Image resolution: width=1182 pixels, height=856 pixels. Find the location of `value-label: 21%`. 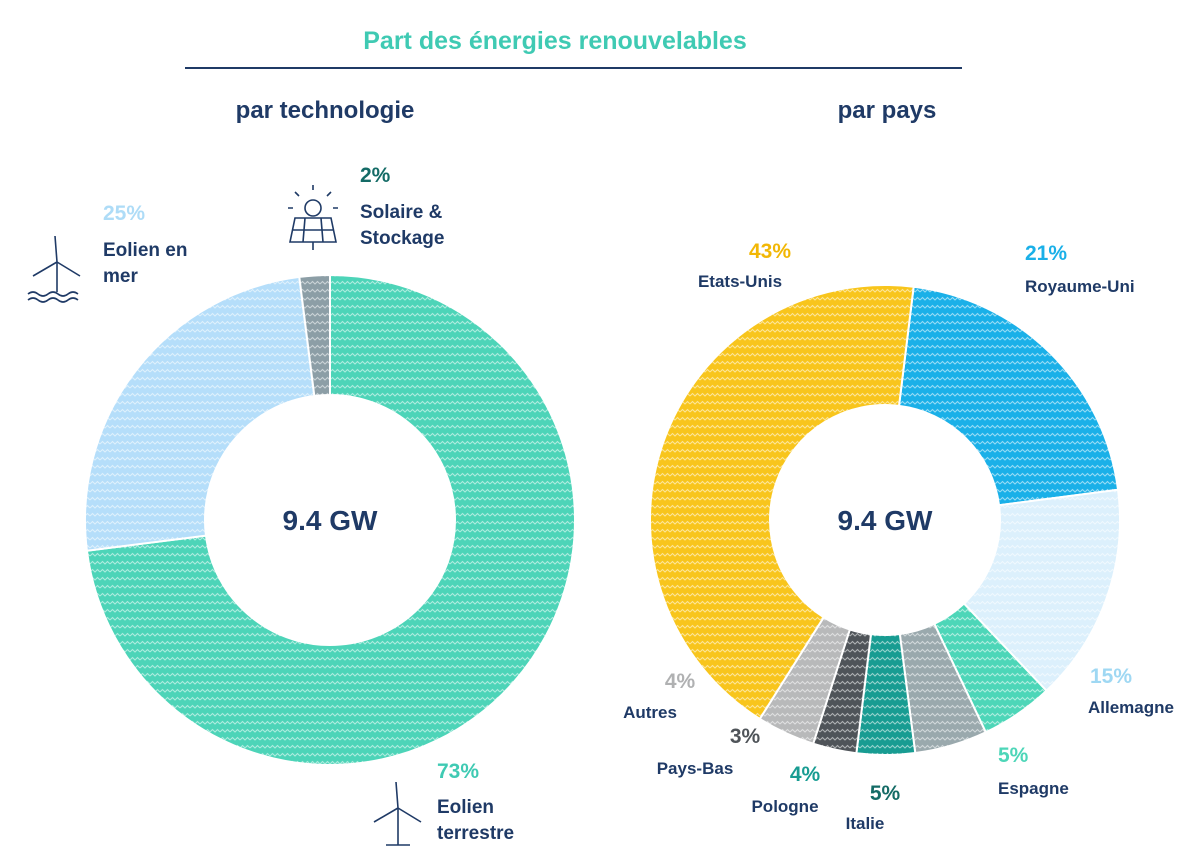

value-label: 21% is located at coordinates (1046, 253).